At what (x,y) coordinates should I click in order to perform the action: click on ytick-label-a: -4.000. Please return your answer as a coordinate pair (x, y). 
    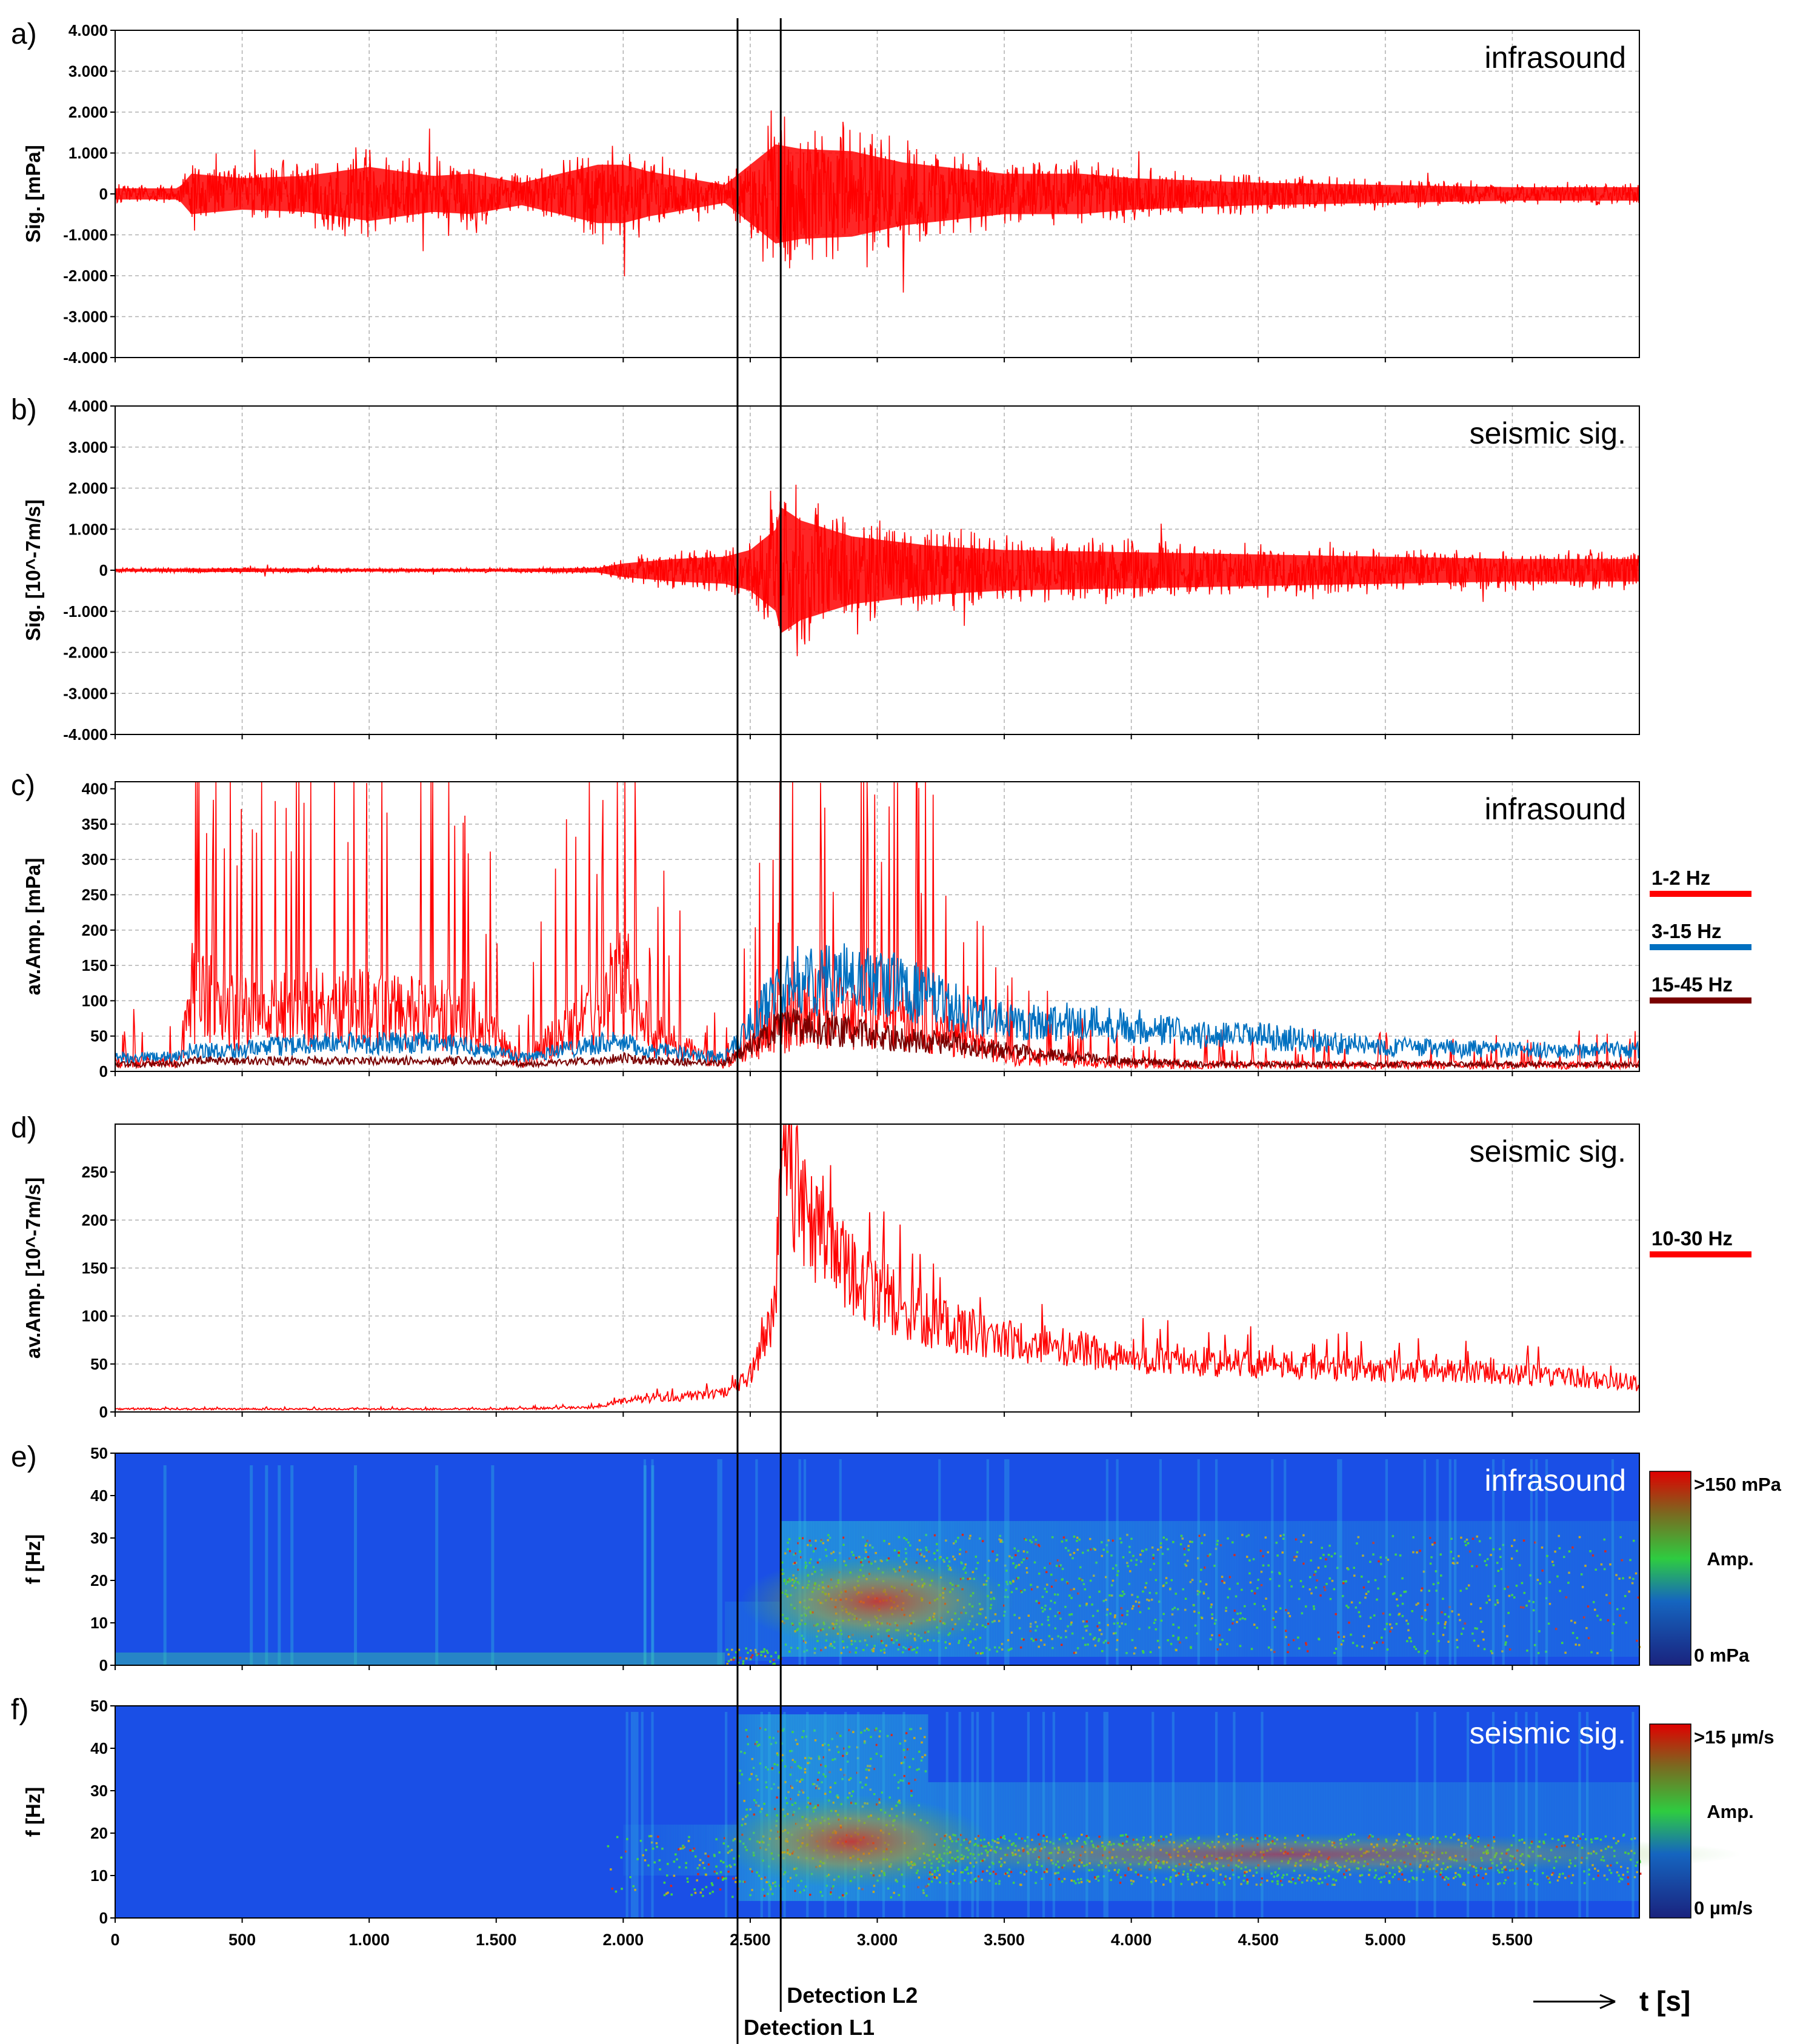
    Looking at the image, I should click on (85, 358).